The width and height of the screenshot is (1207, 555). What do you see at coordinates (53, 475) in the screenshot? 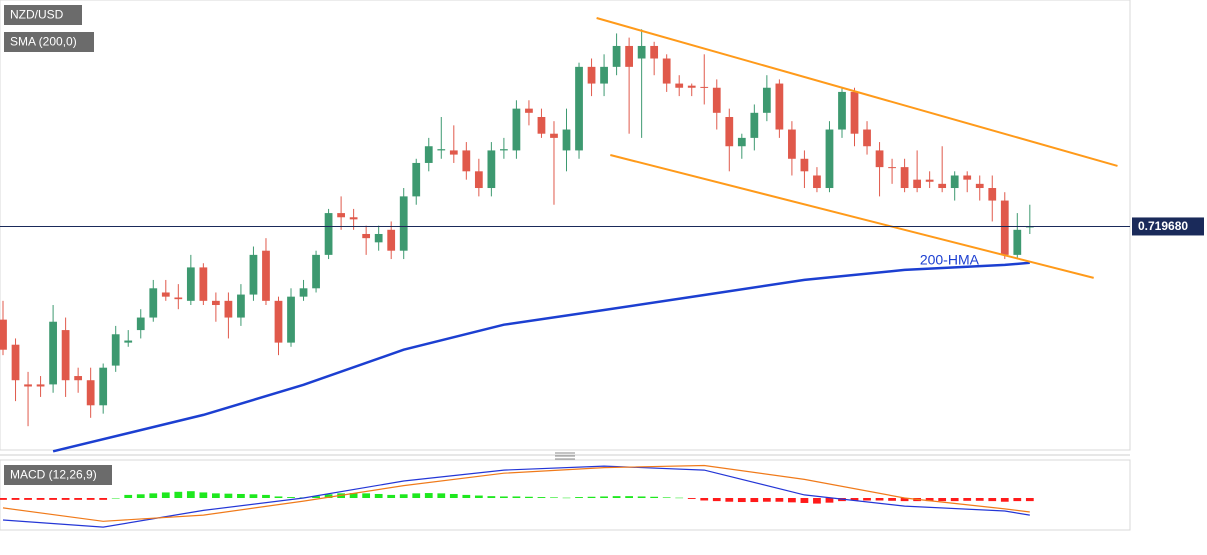
I see `macd-title: MACD (12,26,9)` at bounding box center [53, 475].